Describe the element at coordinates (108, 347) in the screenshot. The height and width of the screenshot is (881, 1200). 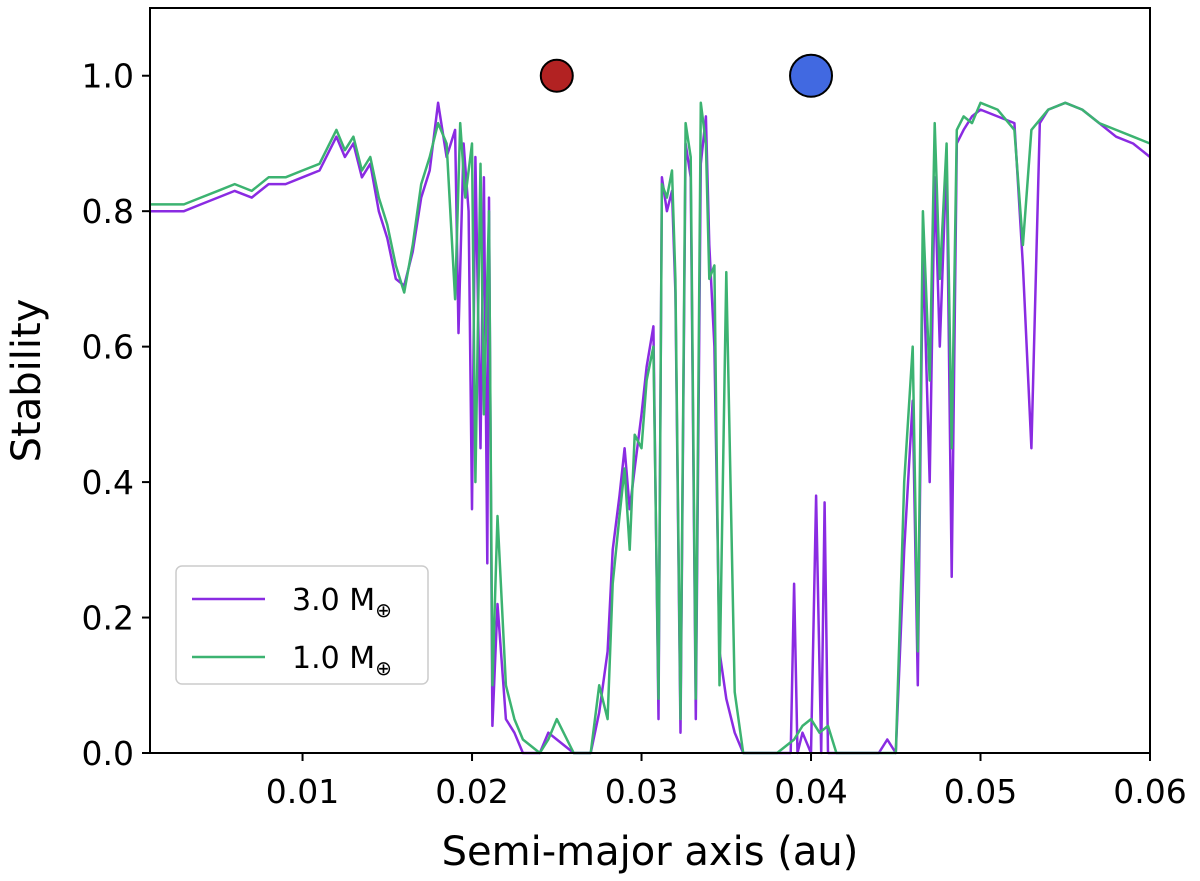
I see `y-tick-label: 0.6` at that location.